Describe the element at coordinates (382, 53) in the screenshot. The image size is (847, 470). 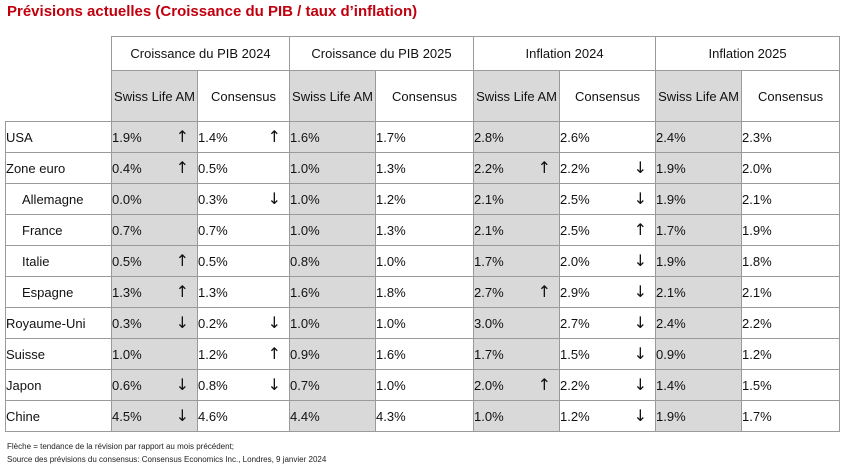
I see `group-header: Croissance du PIB 2025` at that location.